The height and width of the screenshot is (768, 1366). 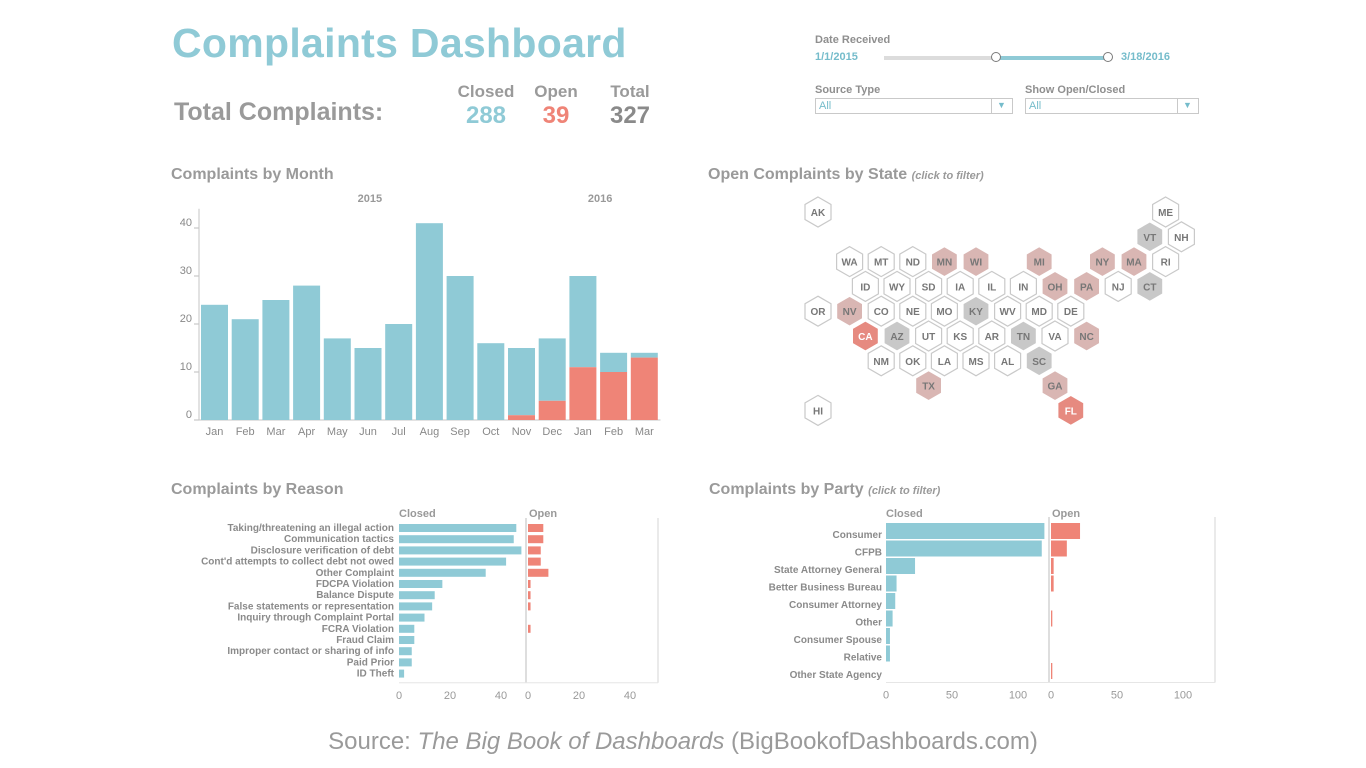 I want to click on state-hex-co: CO, so click(x=881, y=311).